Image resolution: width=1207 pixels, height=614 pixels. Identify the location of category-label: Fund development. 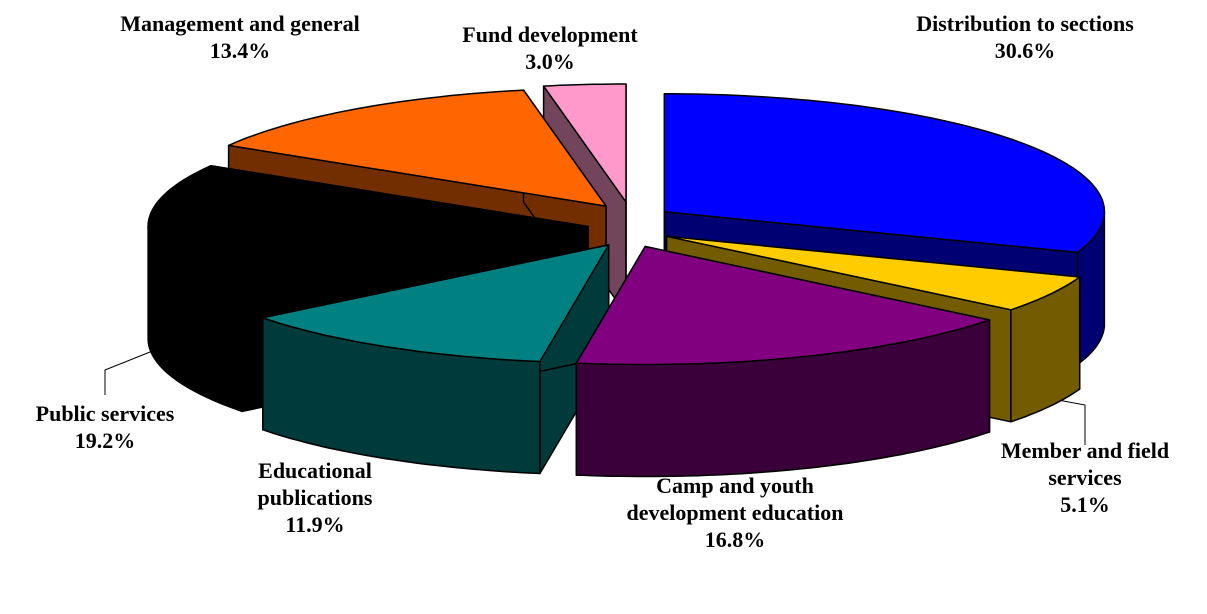
(550, 34).